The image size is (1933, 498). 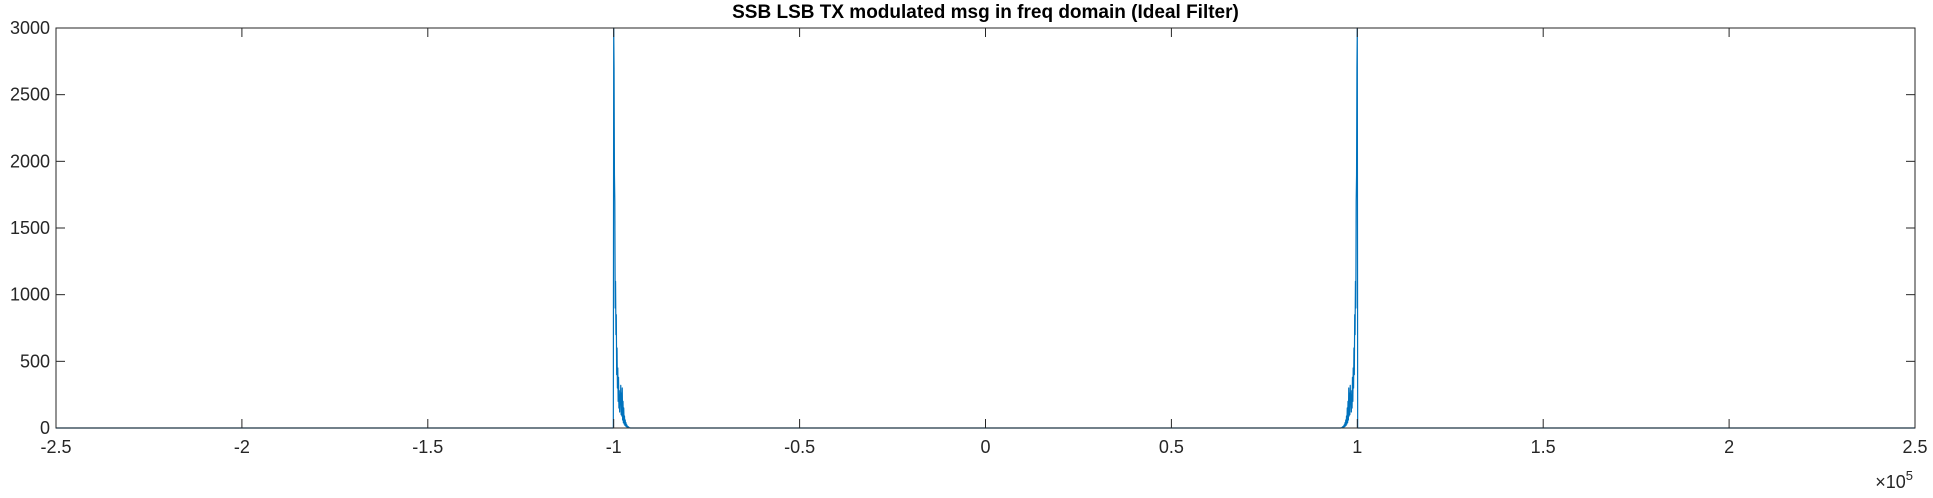 What do you see at coordinates (30, 228) in the screenshot?
I see `y-tick-label: 1500` at bounding box center [30, 228].